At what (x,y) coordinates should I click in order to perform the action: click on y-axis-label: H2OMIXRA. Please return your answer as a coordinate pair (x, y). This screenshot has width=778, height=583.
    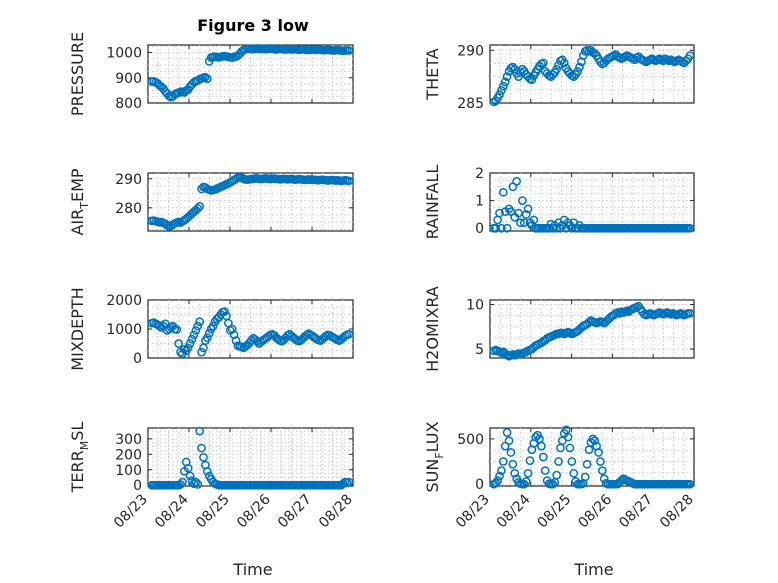
    Looking at the image, I should click on (432, 329).